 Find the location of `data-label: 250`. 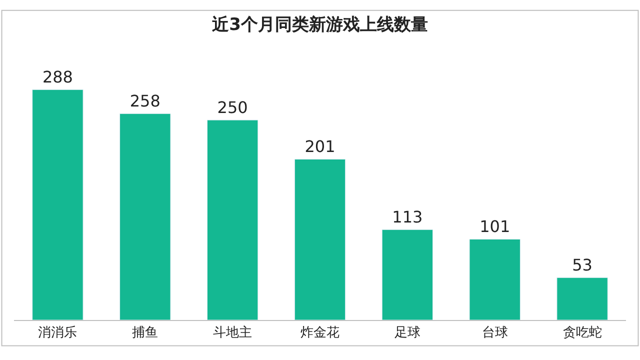

data-label: 250 is located at coordinates (232, 108).